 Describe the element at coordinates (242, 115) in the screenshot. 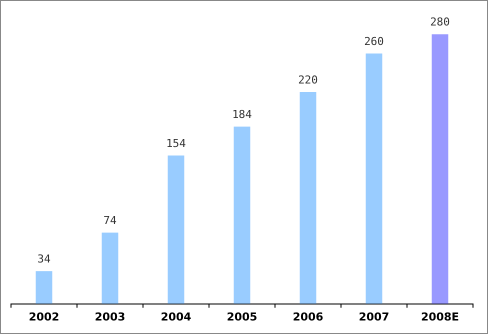

I see `data-label: 184` at that location.